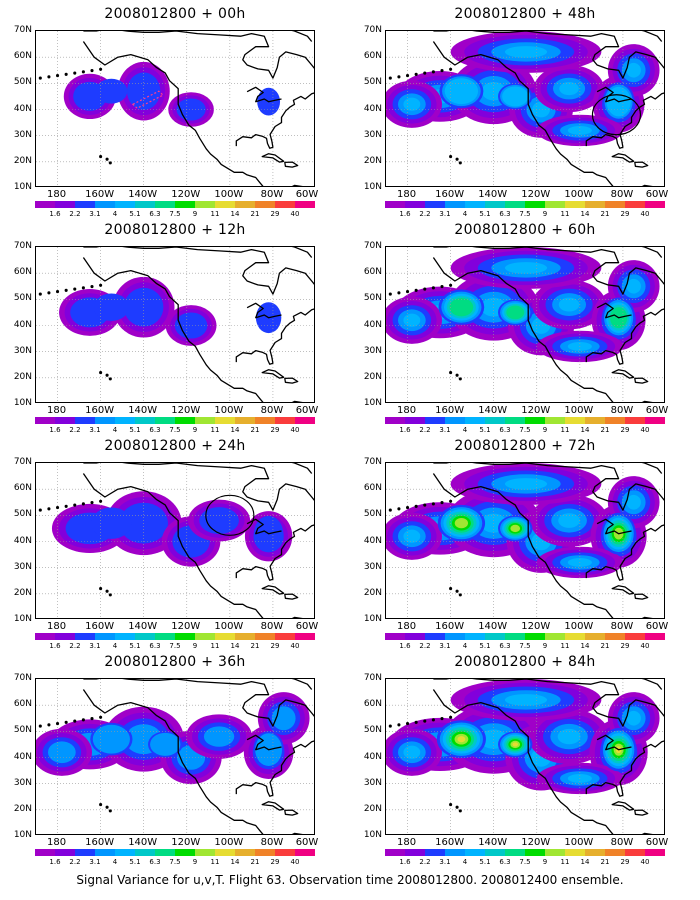 This screenshot has width=700, height=900. I want to click on longitude-label: 100W, so click(229, 410).